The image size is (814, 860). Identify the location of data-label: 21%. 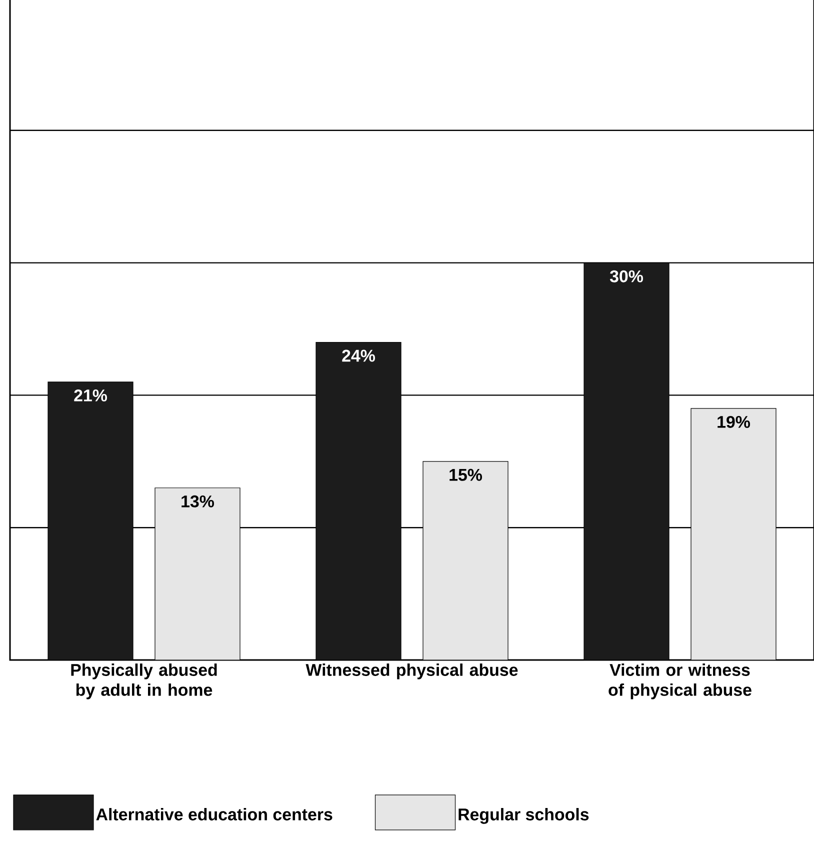
(90, 395).